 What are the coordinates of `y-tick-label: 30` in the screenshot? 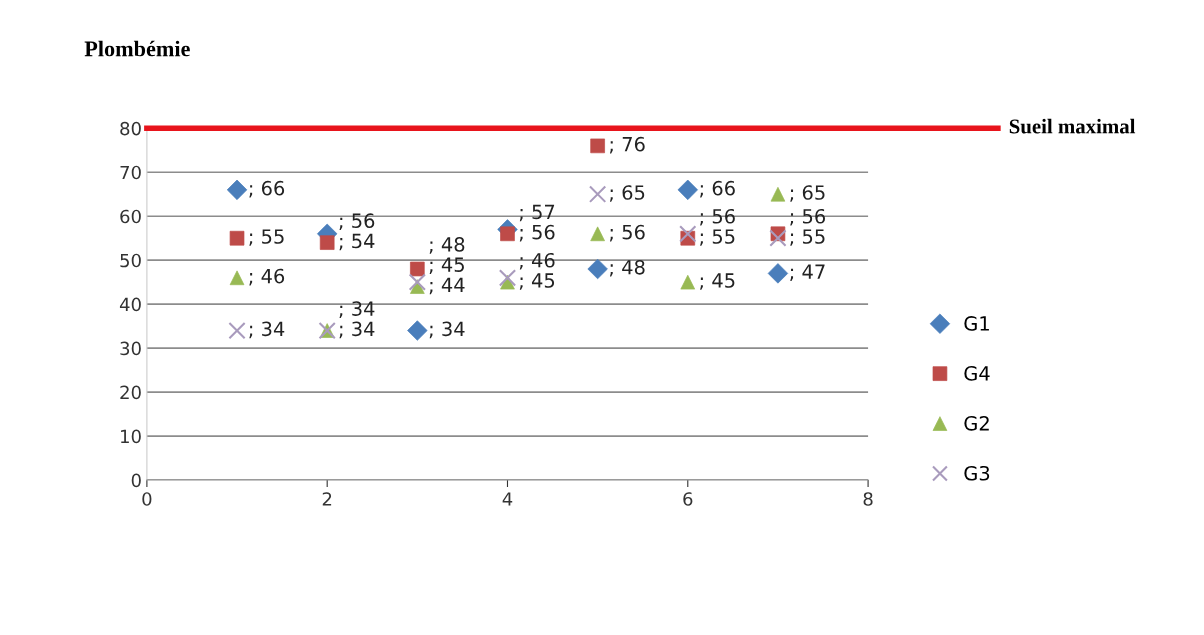 It's located at (130, 348).